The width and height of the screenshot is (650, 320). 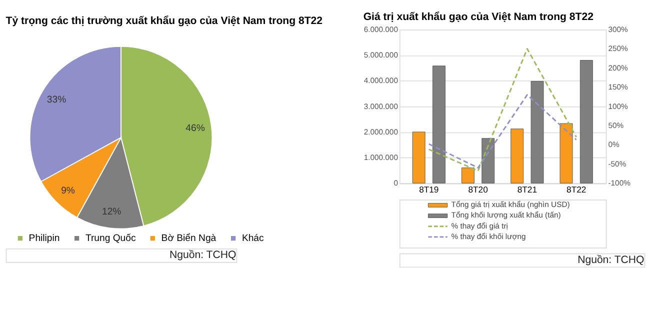 I want to click on y2-tick-label: 50%, so click(x=616, y=125).